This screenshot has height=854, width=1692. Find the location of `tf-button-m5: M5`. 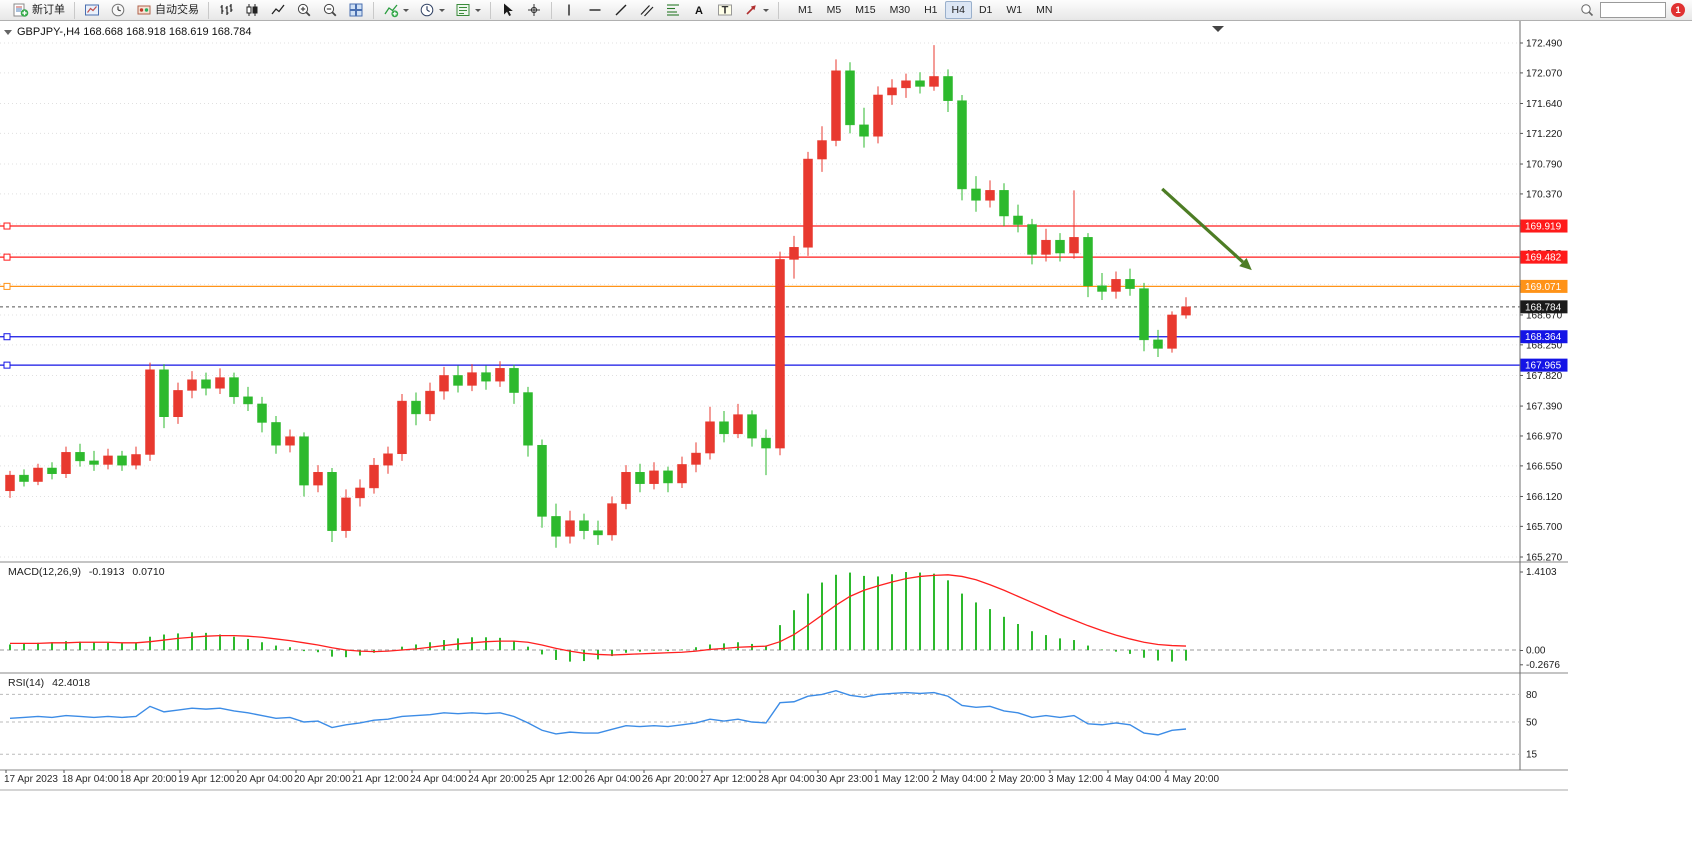

tf-button-m5: M5 is located at coordinates (834, 10).